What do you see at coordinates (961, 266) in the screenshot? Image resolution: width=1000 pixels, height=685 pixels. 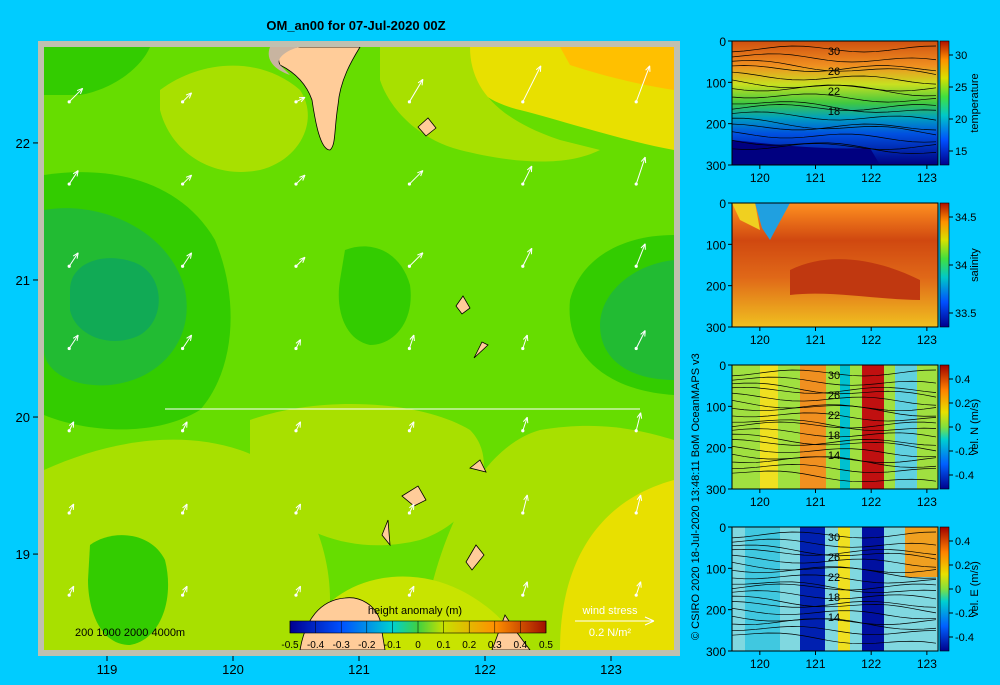 I see `section-cbar-tick-label: 34` at bounding box center [961, 266].